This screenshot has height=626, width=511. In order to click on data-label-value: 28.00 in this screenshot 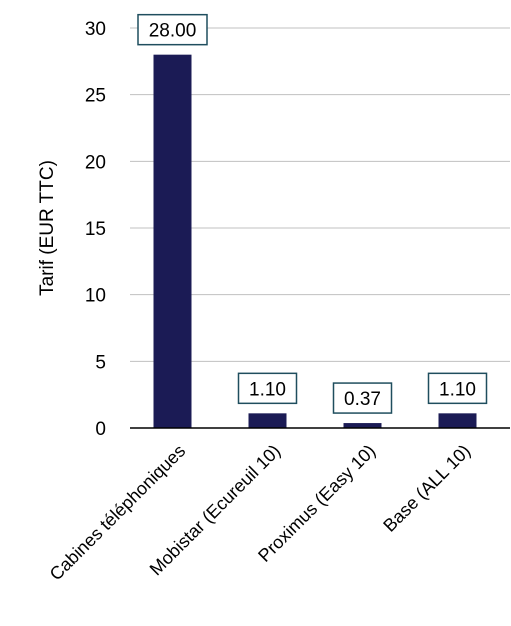, I will do `click(173, 31)`.